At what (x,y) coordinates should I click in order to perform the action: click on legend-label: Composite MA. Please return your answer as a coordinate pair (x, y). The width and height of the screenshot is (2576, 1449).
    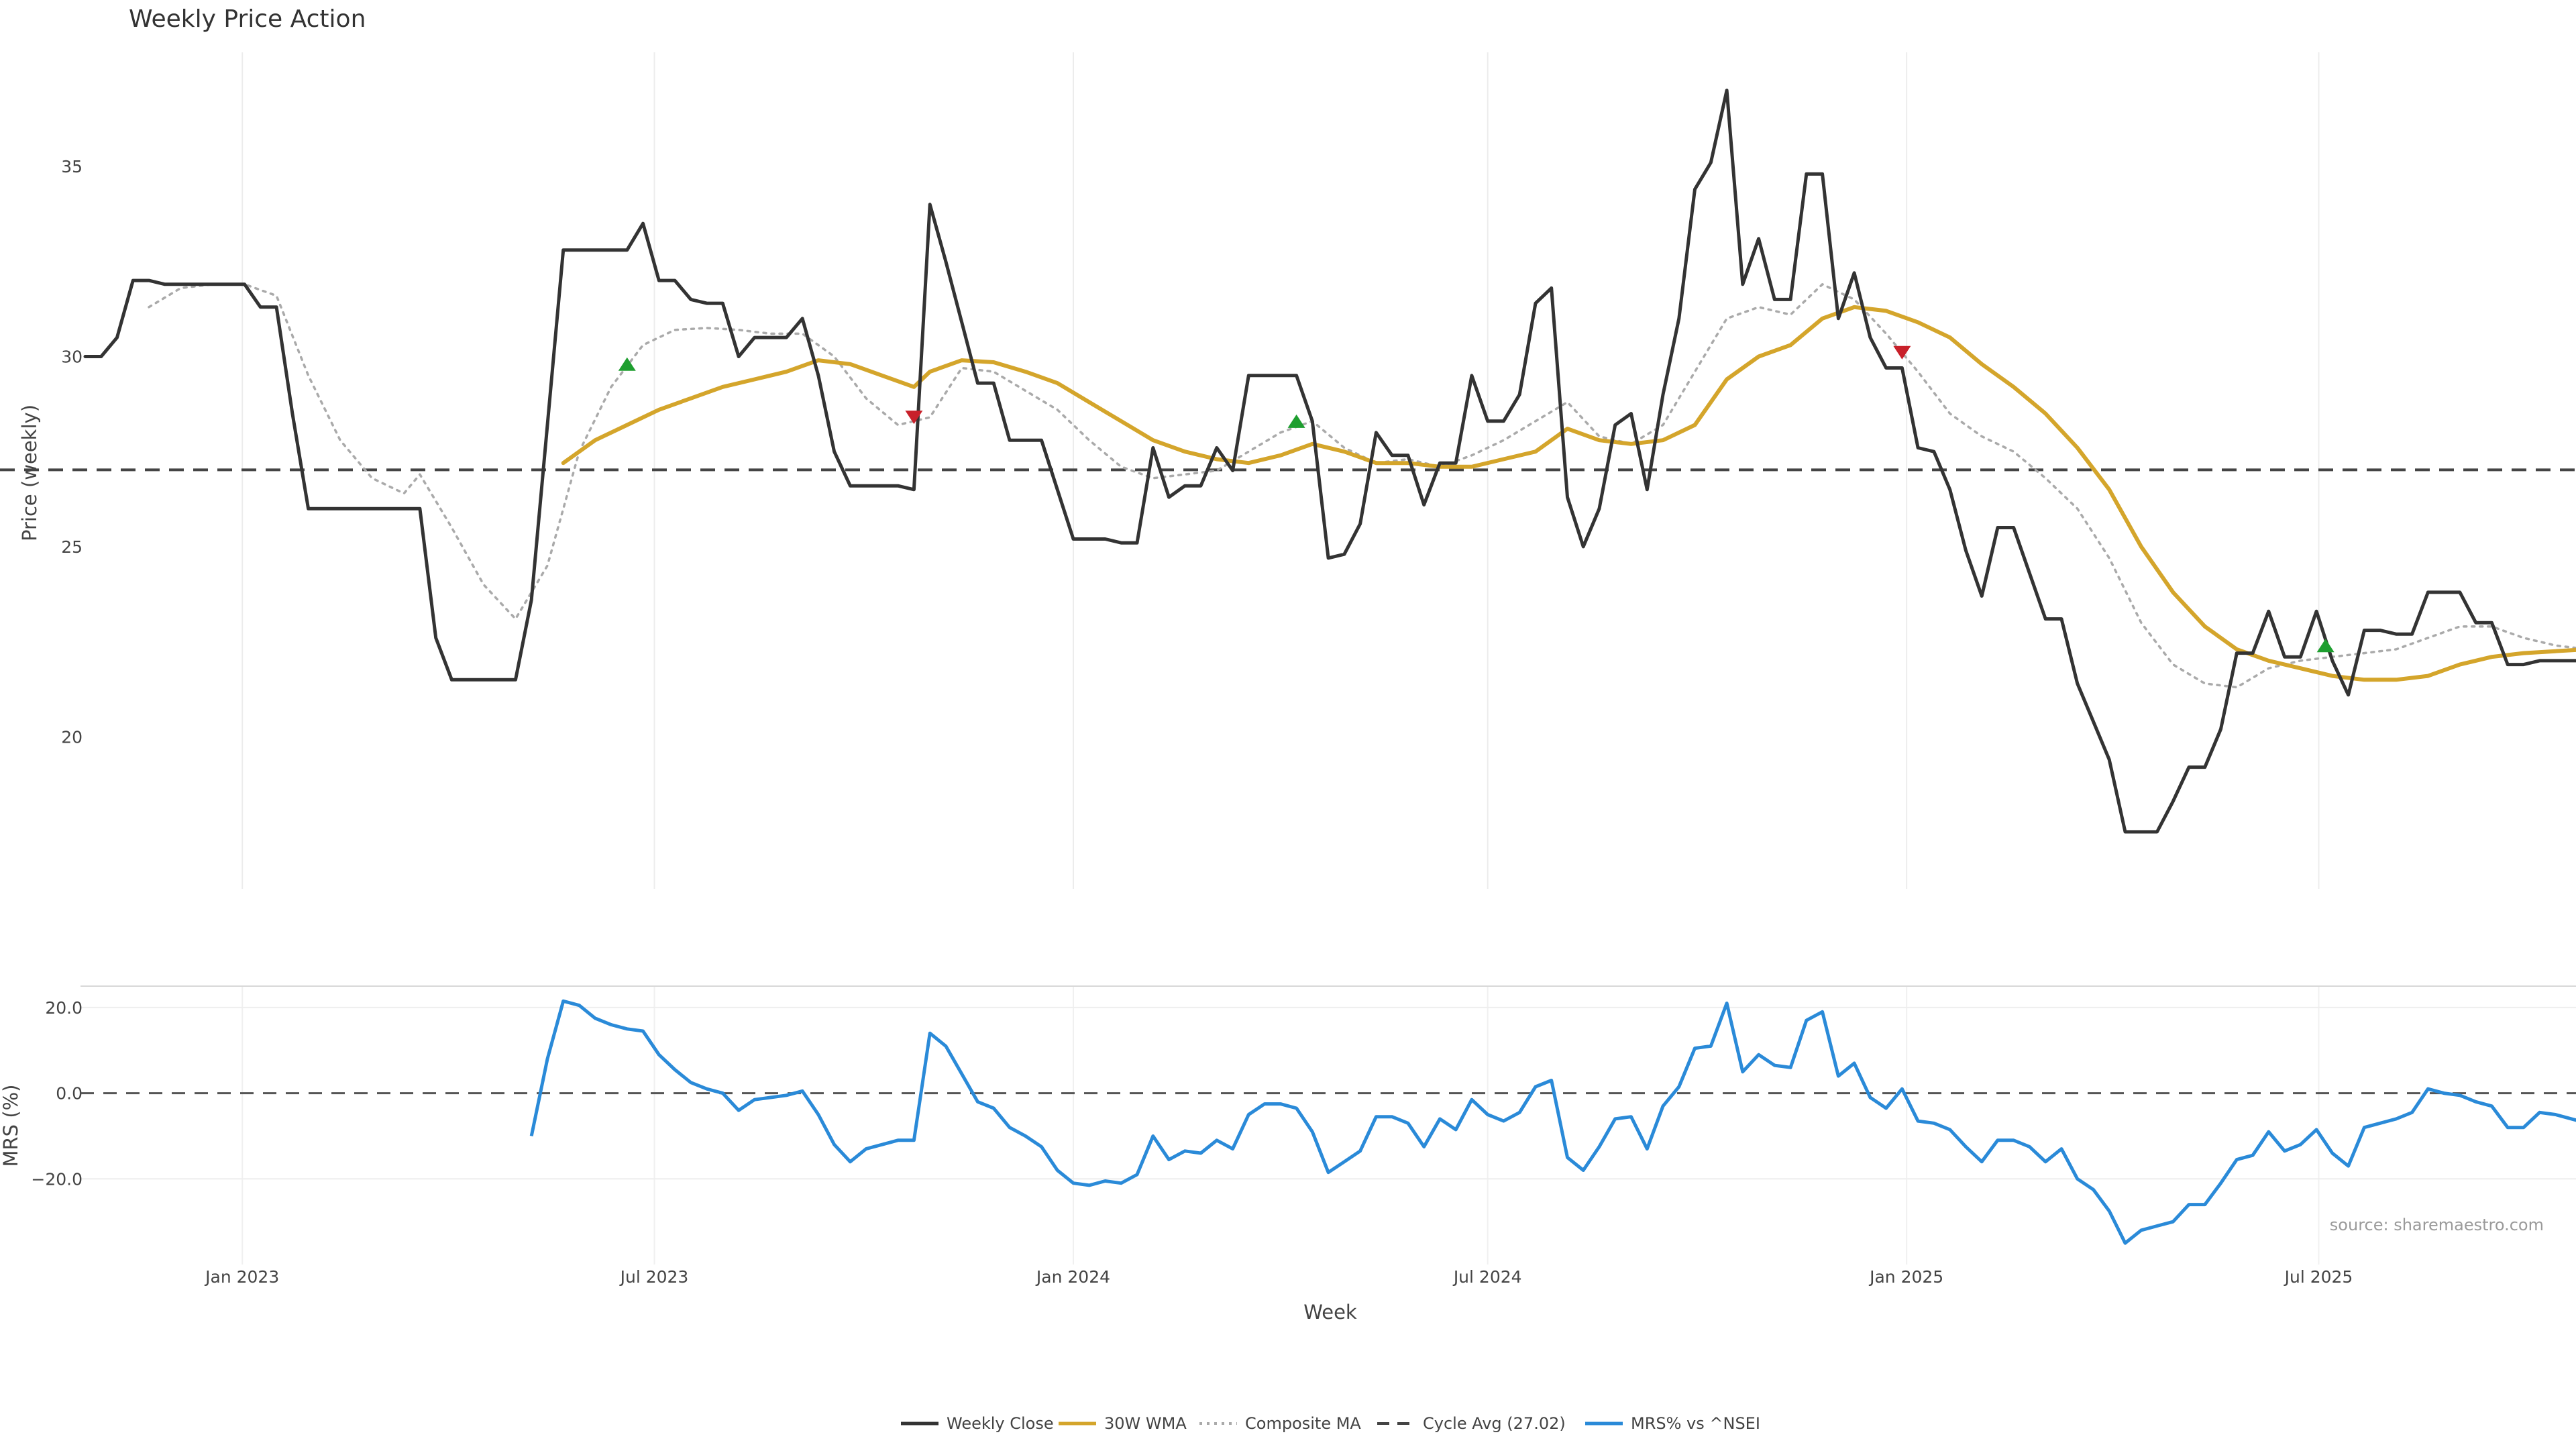
    Looking at the image, I should click on (1303, 1423).